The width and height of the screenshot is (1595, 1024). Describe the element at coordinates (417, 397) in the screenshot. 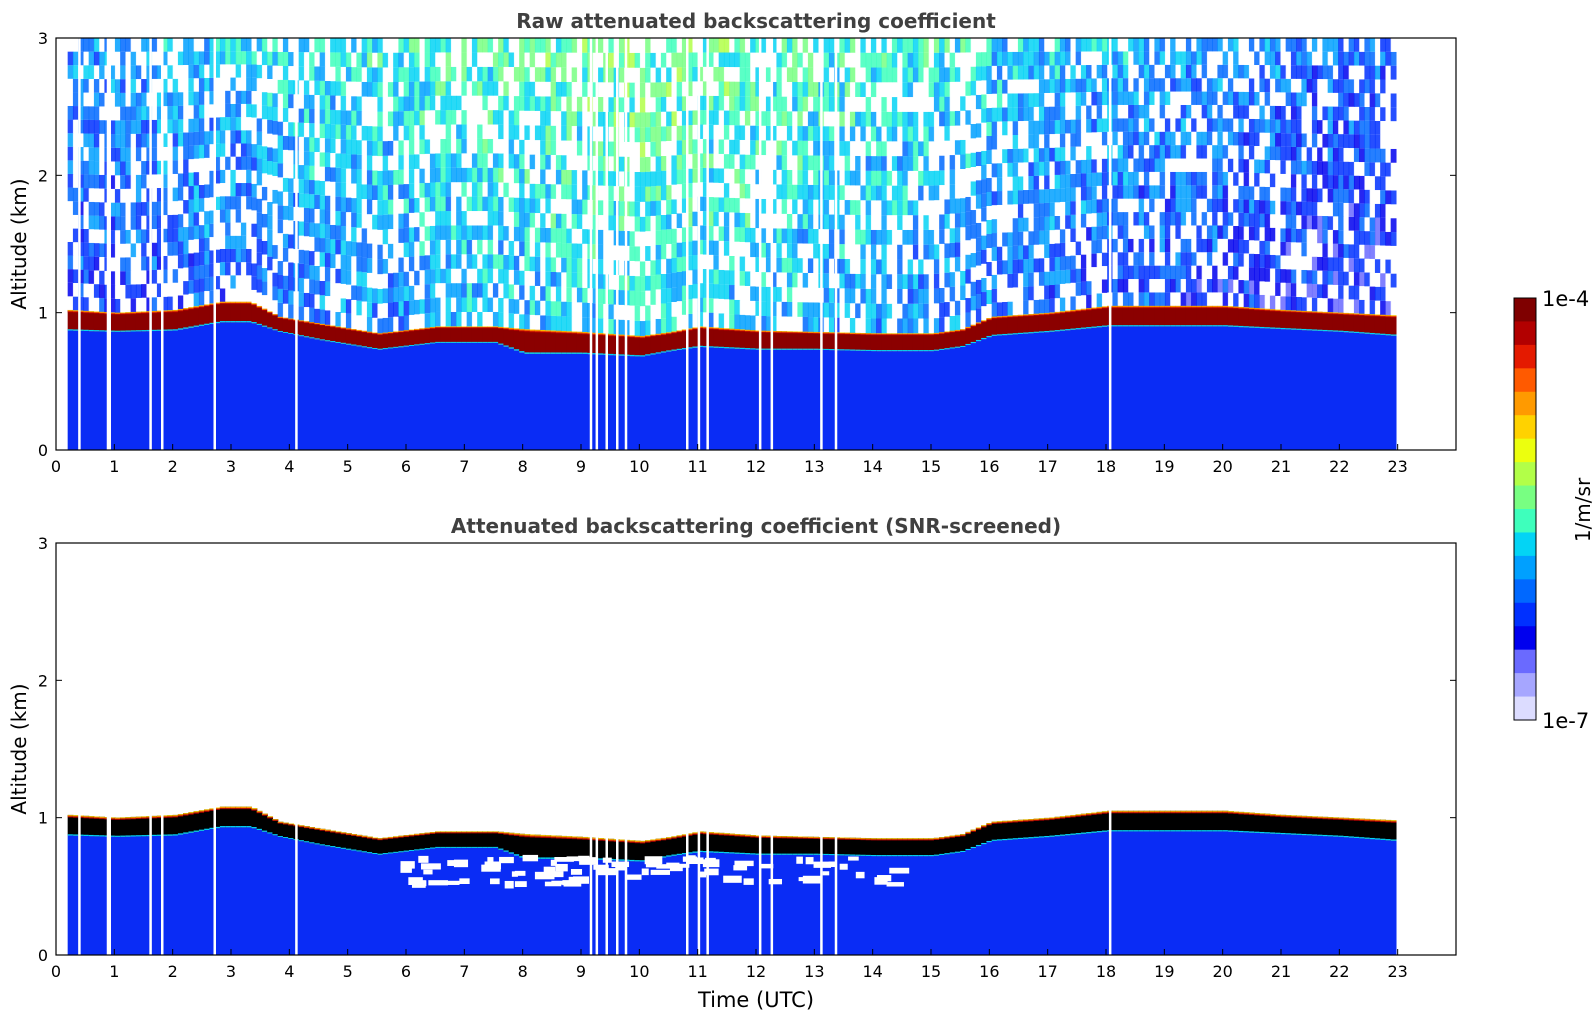

I see `boundary-layer-cell` at that location.